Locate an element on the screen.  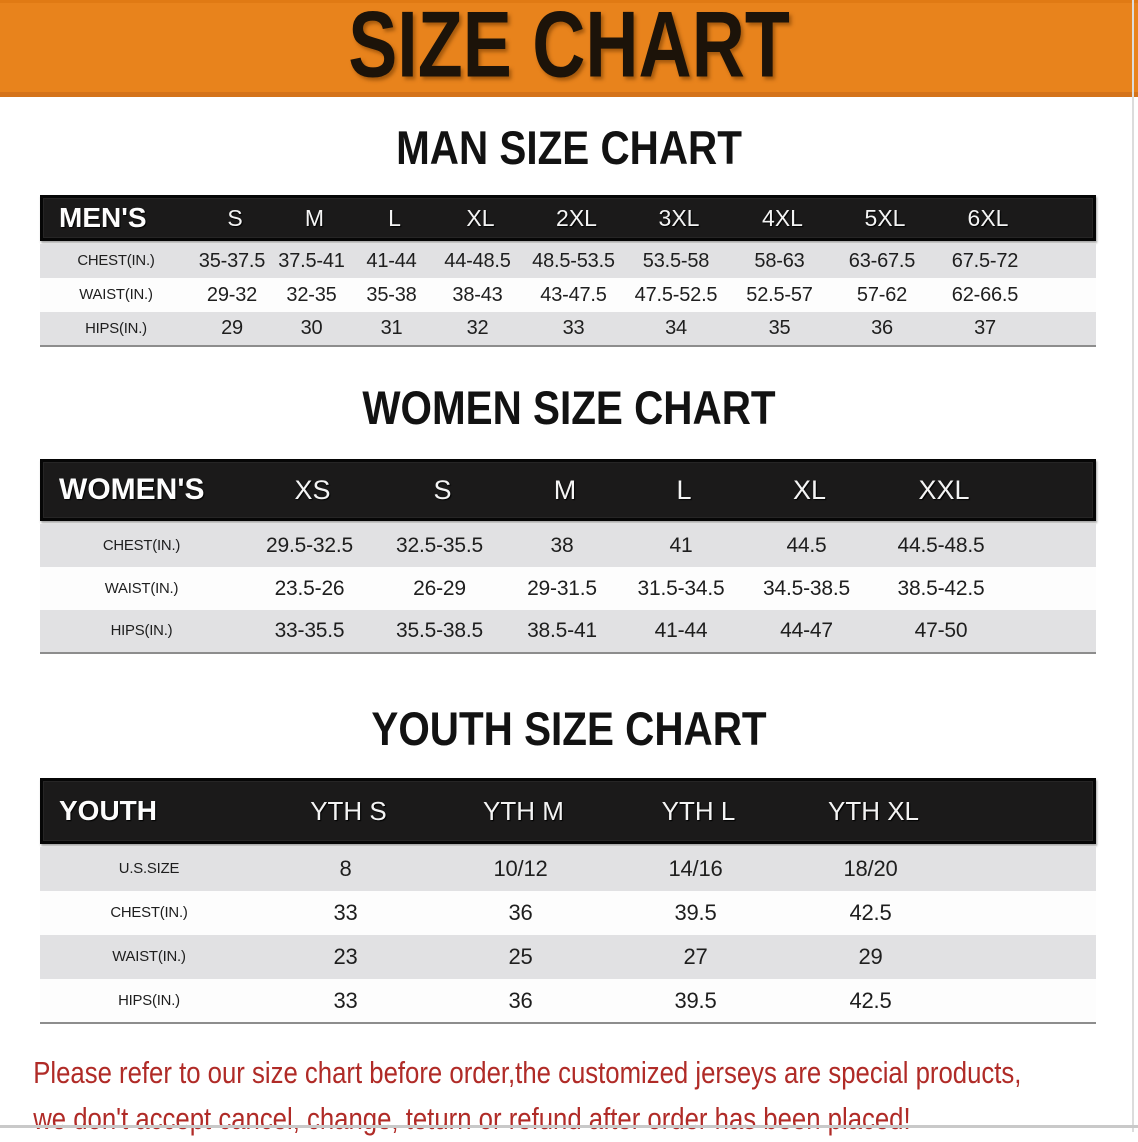
size-value: 31.5-34.5 is located at coordinates (681, 588).